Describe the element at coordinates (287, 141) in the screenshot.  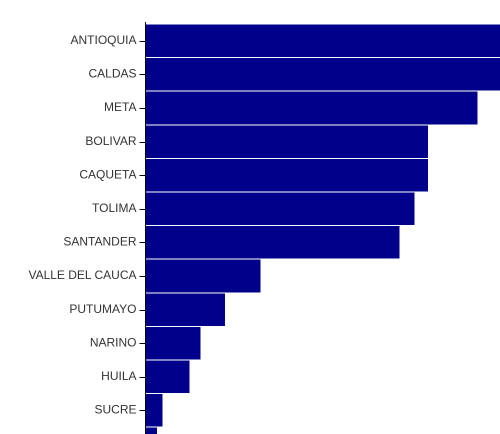
I see `bar-bolivar` at that location.